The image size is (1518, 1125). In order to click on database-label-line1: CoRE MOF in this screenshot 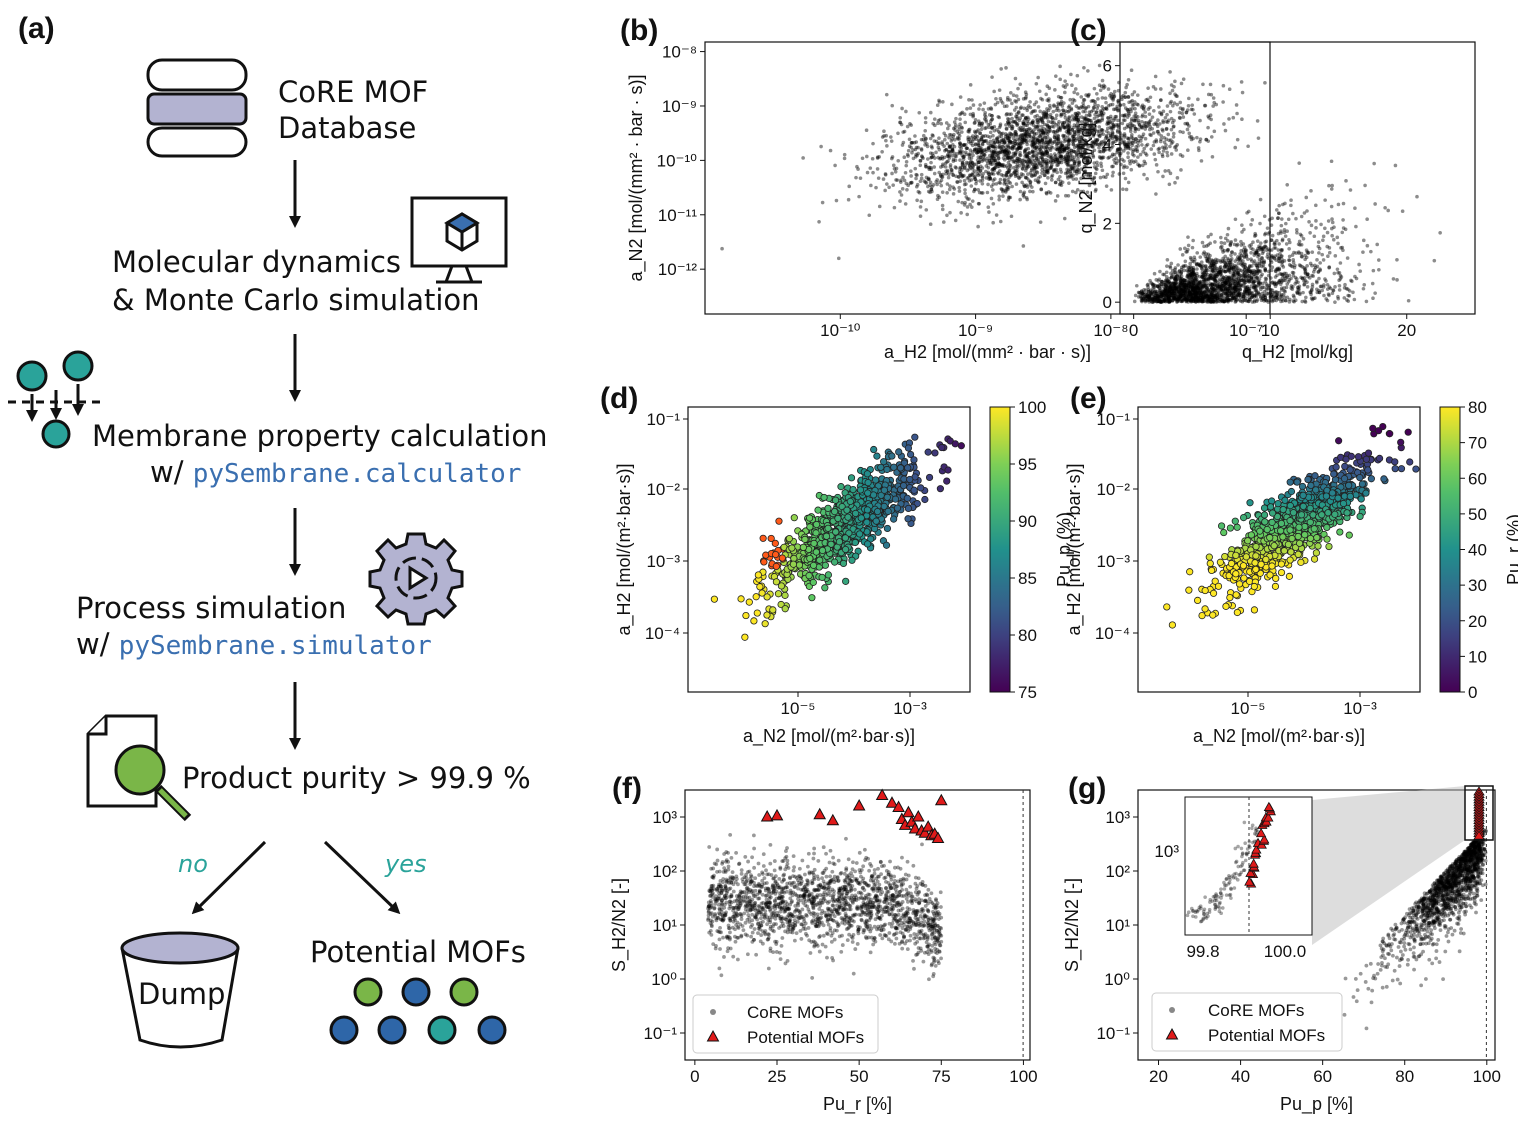, I will do `click(353, 92)`.